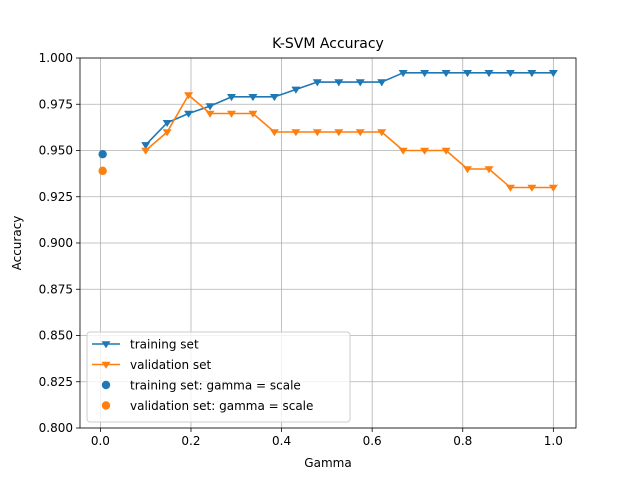 The width and height of the screenshot is (640, 480). What do you see at coordinates (56, 58) in the screenshot?
I see `y-tick-label: 1.000` at bounding box center [56, 58].